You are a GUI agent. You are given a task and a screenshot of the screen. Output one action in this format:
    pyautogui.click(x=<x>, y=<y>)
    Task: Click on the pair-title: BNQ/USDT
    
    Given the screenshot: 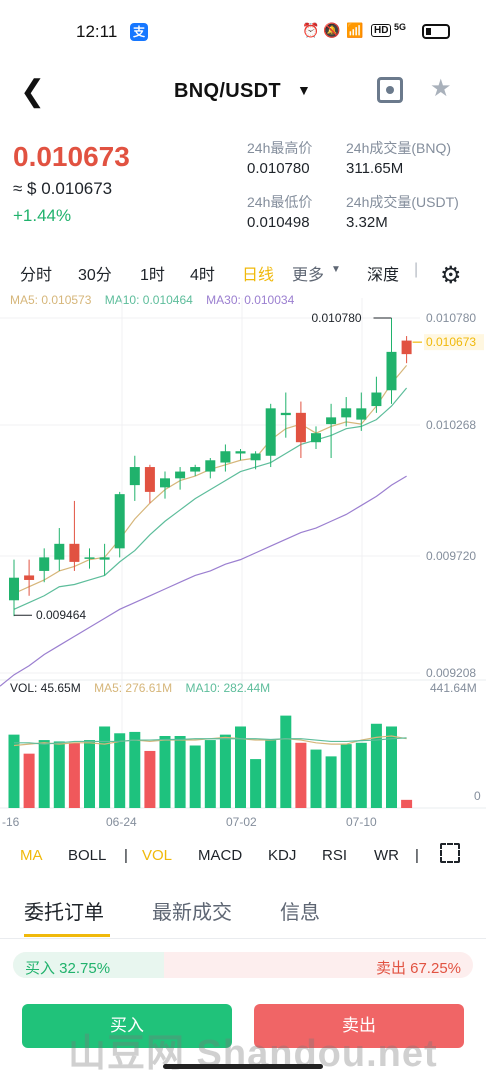 What is the action you would take?
    pyautogui.click(x=227, y=91)
    